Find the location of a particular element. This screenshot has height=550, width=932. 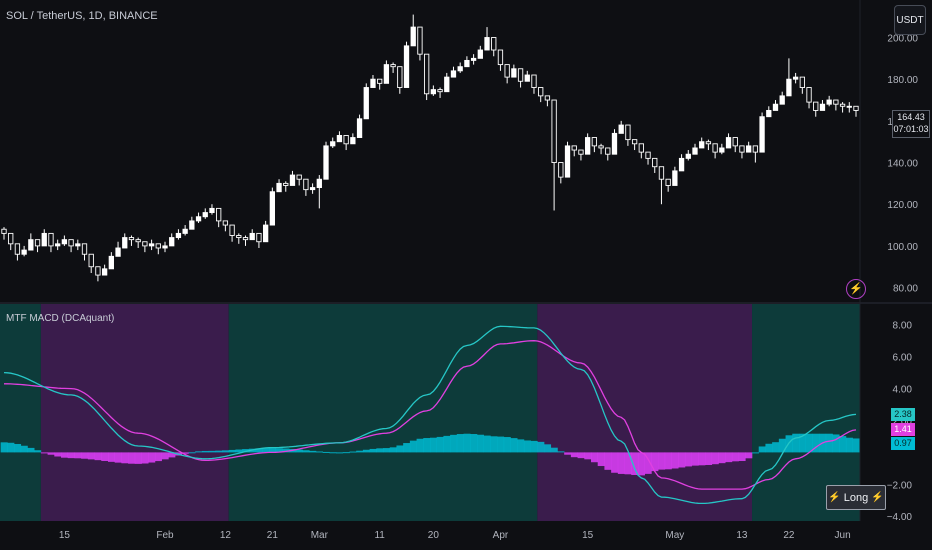

zone-bear is located at coordinates (645, 412).